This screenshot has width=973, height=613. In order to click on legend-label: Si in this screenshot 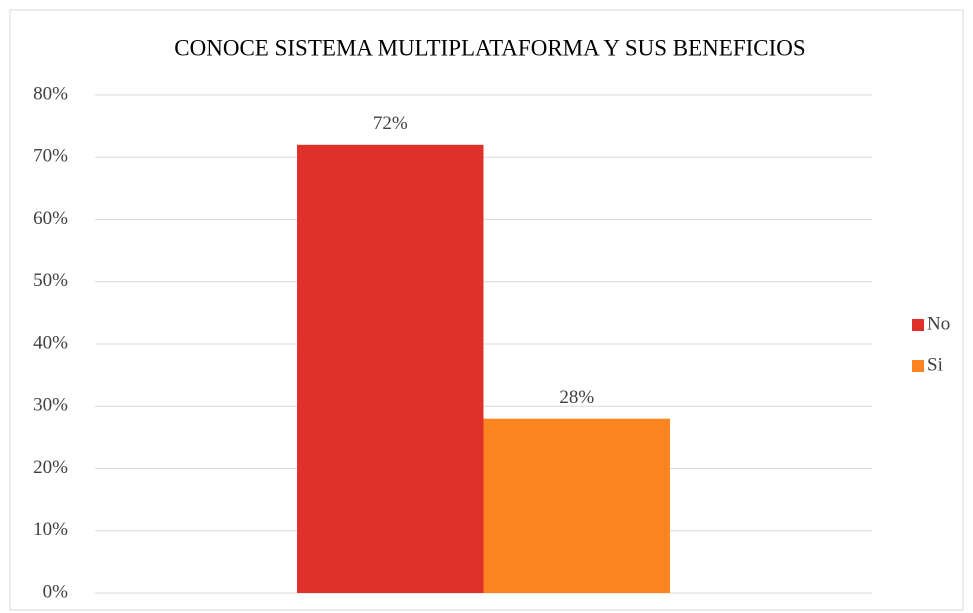, I will do `click(935, 364)`.